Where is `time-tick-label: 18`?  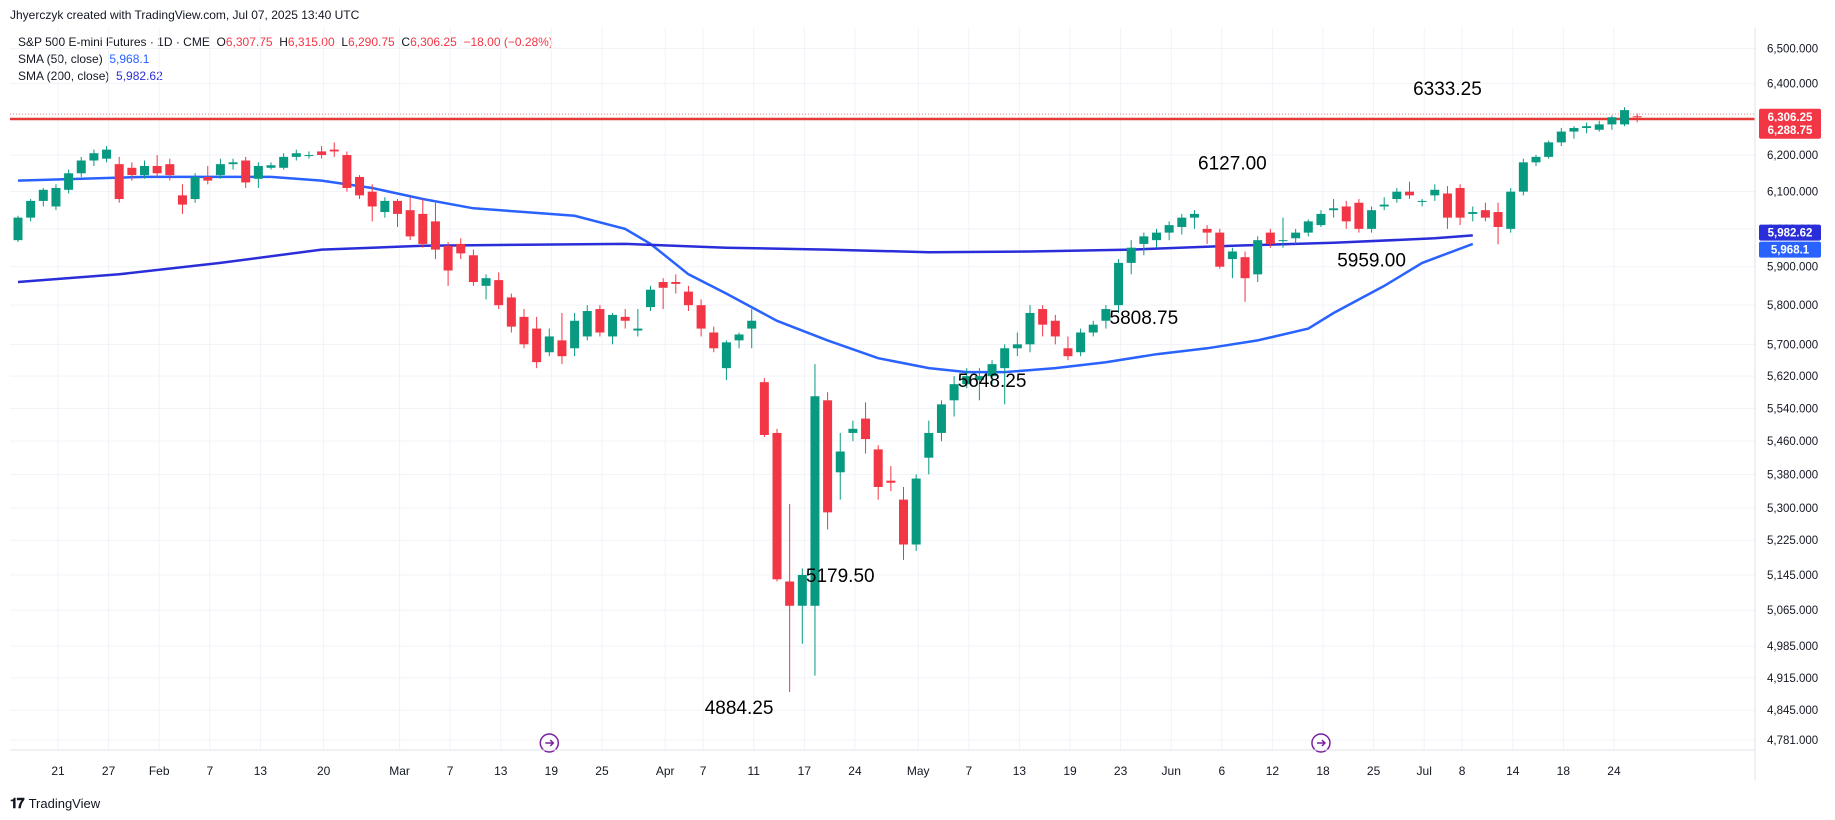
time-tick-label: 18 is located at coordinates (1323, 771).